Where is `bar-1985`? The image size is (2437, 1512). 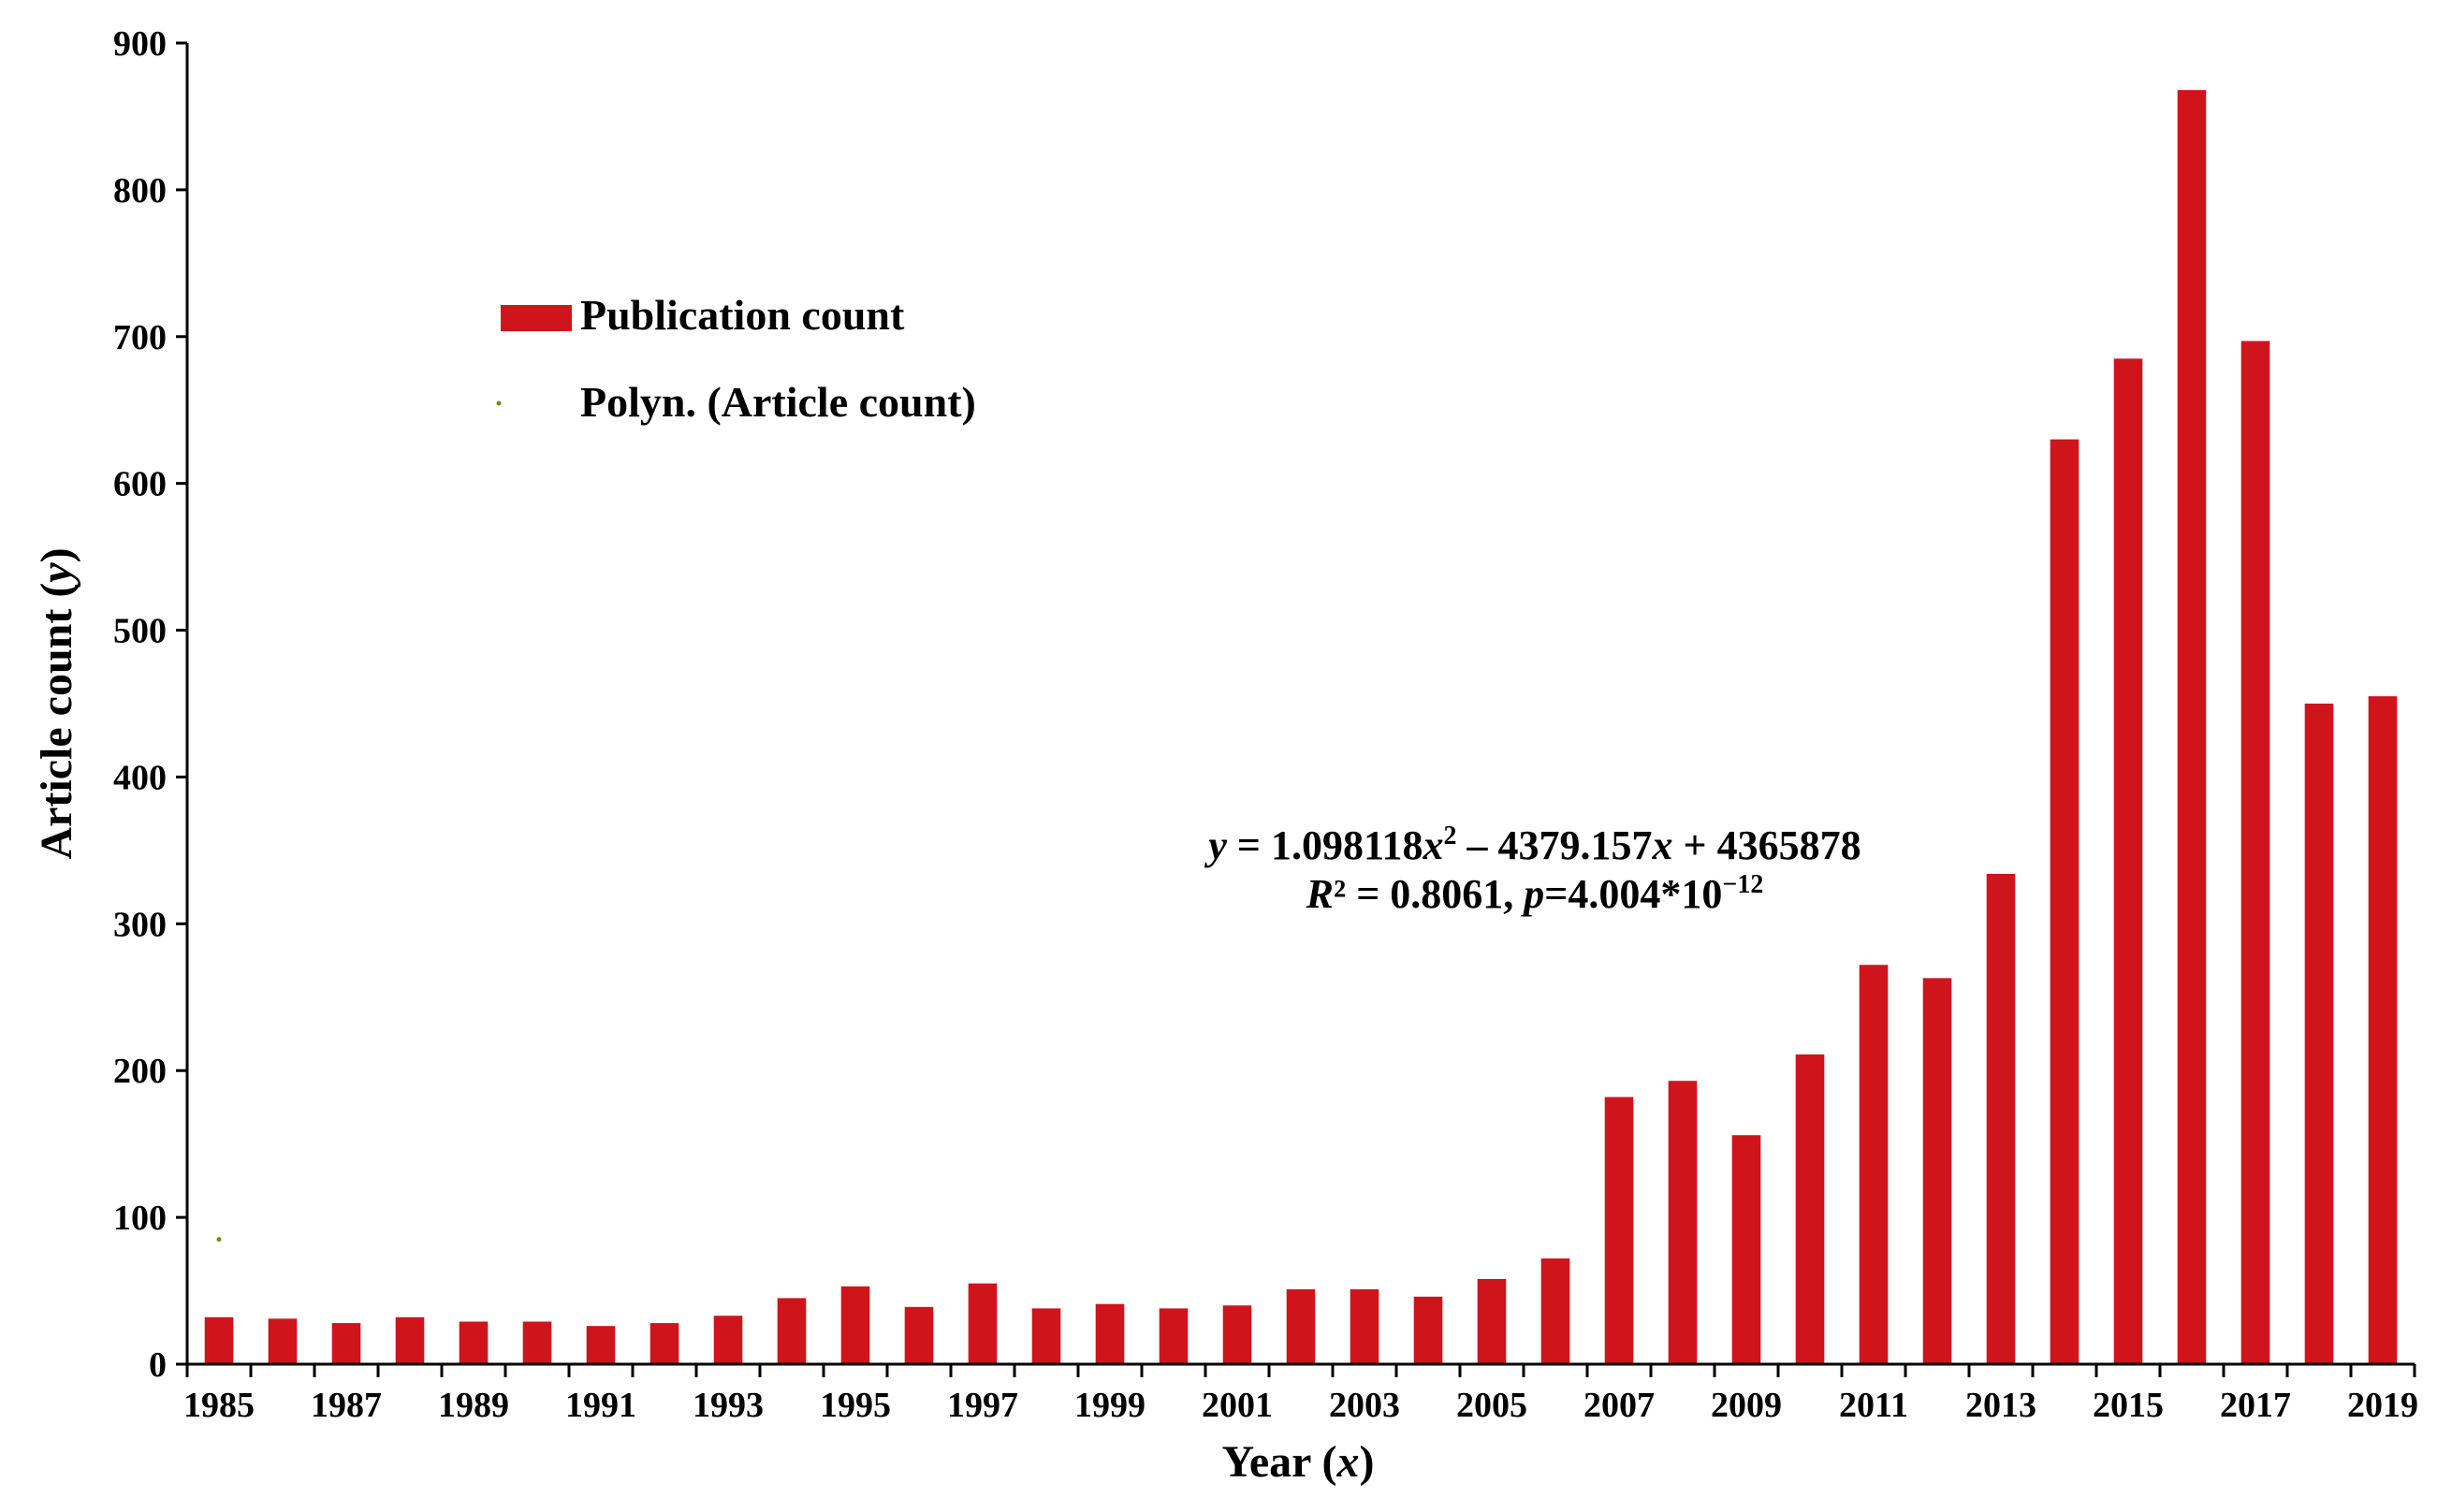
bar-1985 is located at coordinates (219, 1340).